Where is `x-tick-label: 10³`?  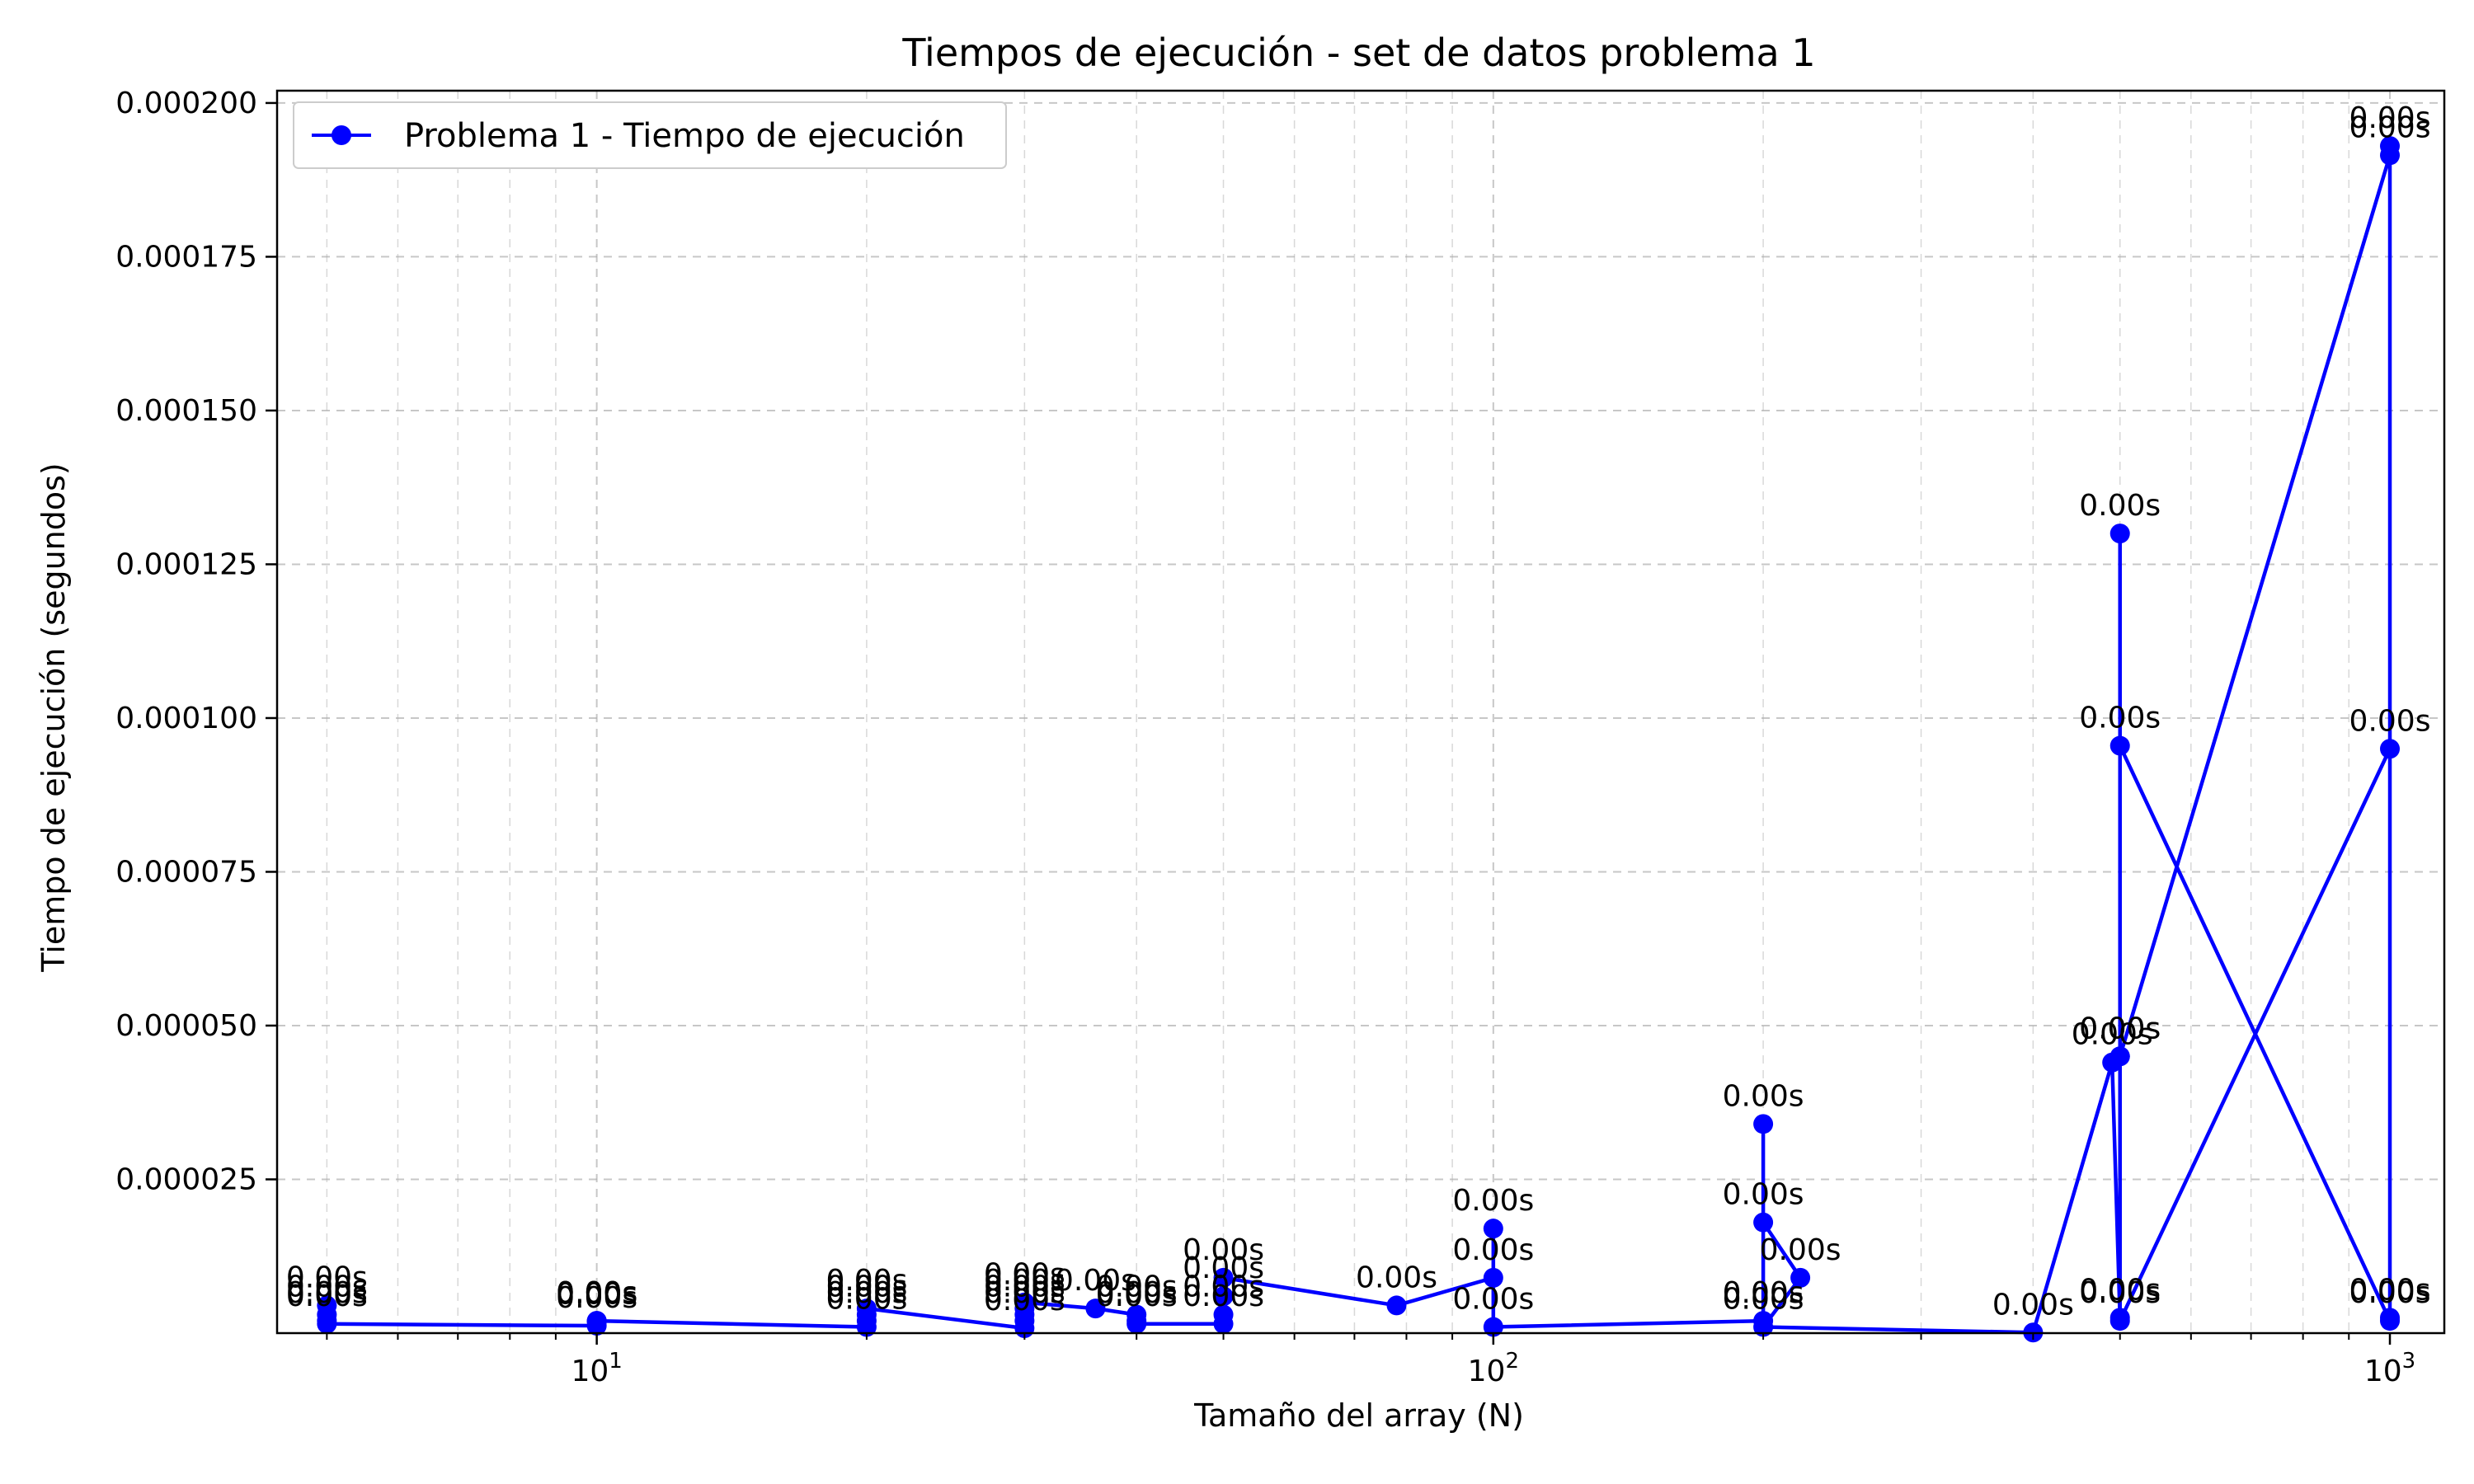 x-tick-label: 10³ is located at coordinates (2389, 1368).